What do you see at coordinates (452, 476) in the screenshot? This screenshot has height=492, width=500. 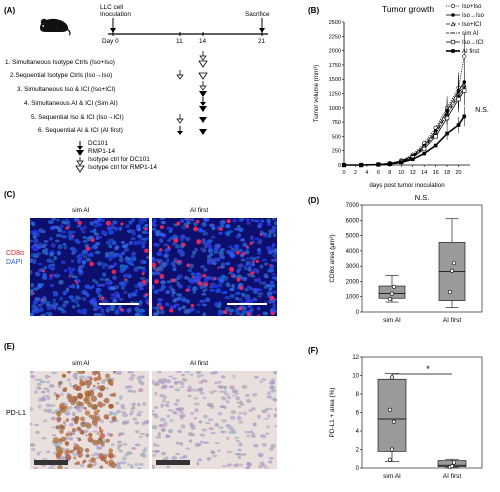 I see `category-label-1: AI first` at bounding box center [452, 476].